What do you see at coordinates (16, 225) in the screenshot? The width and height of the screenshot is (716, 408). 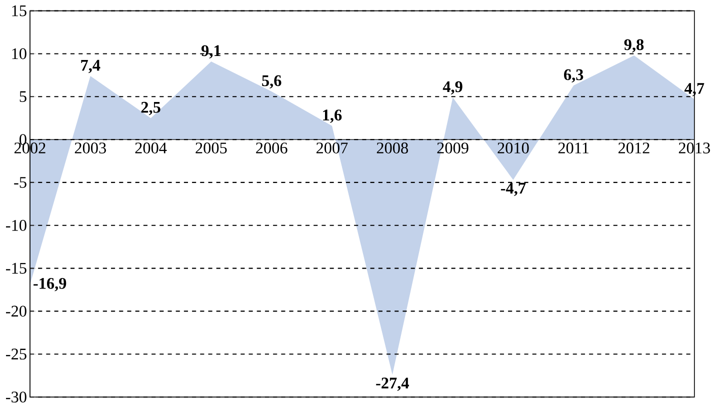 I see `y-tick-label: -10` at bounding box center [16, 225].